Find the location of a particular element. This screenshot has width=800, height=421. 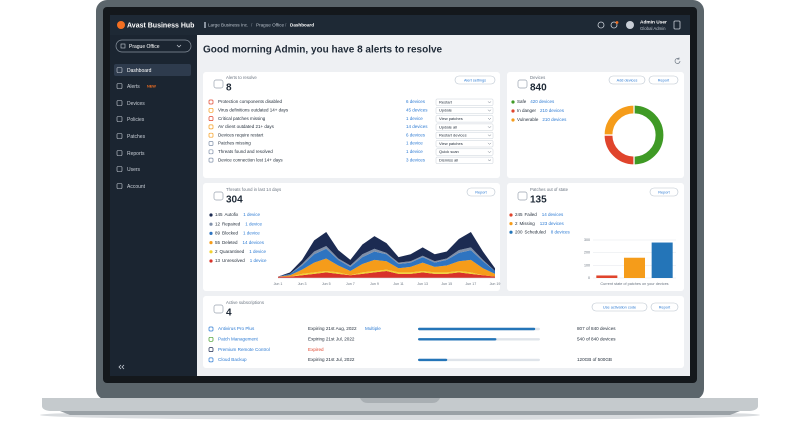

user-name: Admin User is located at coordinates (653, 22).